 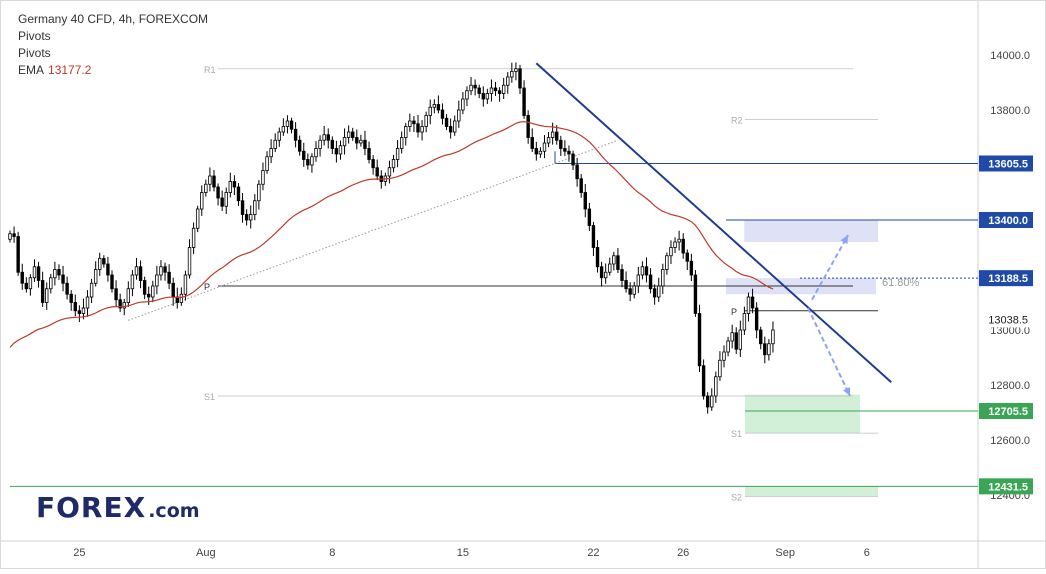 What do you see at coordinates (593, 553) in the screenshot?
I see `x-tick-label: 22` at bounding box center [593, 553].